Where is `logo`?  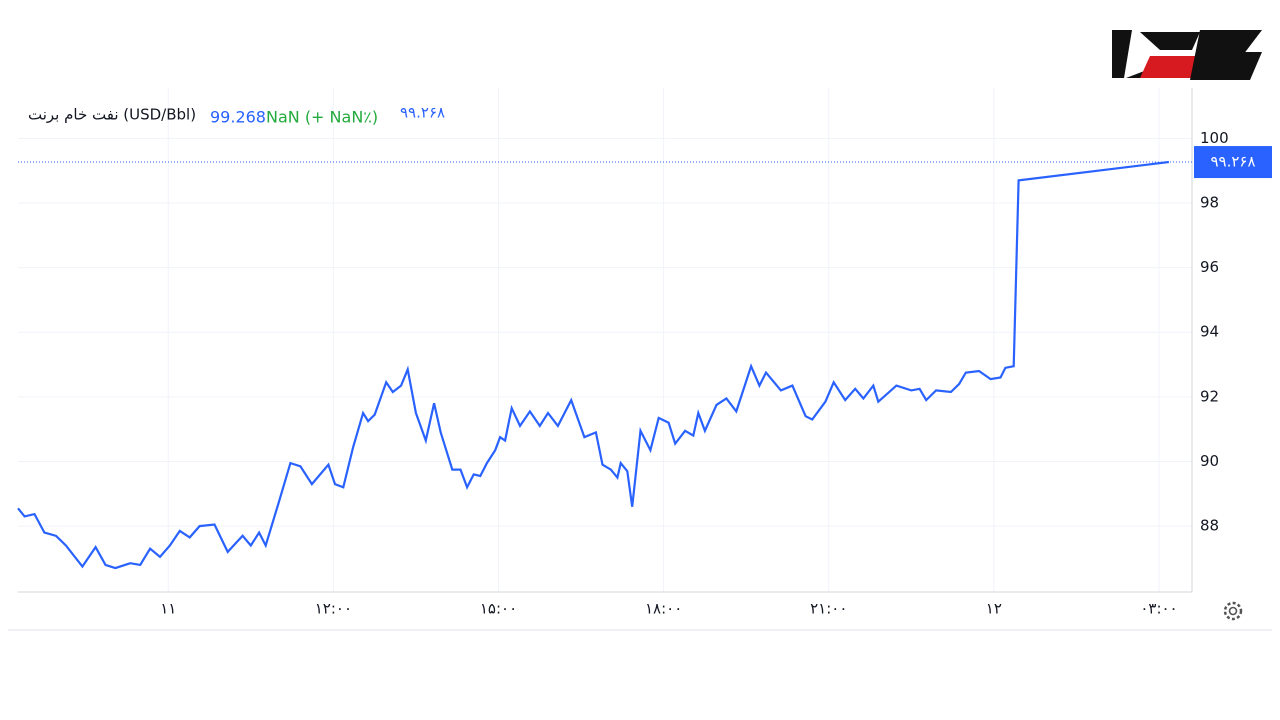
logo is located at coordinates (1187, 55).